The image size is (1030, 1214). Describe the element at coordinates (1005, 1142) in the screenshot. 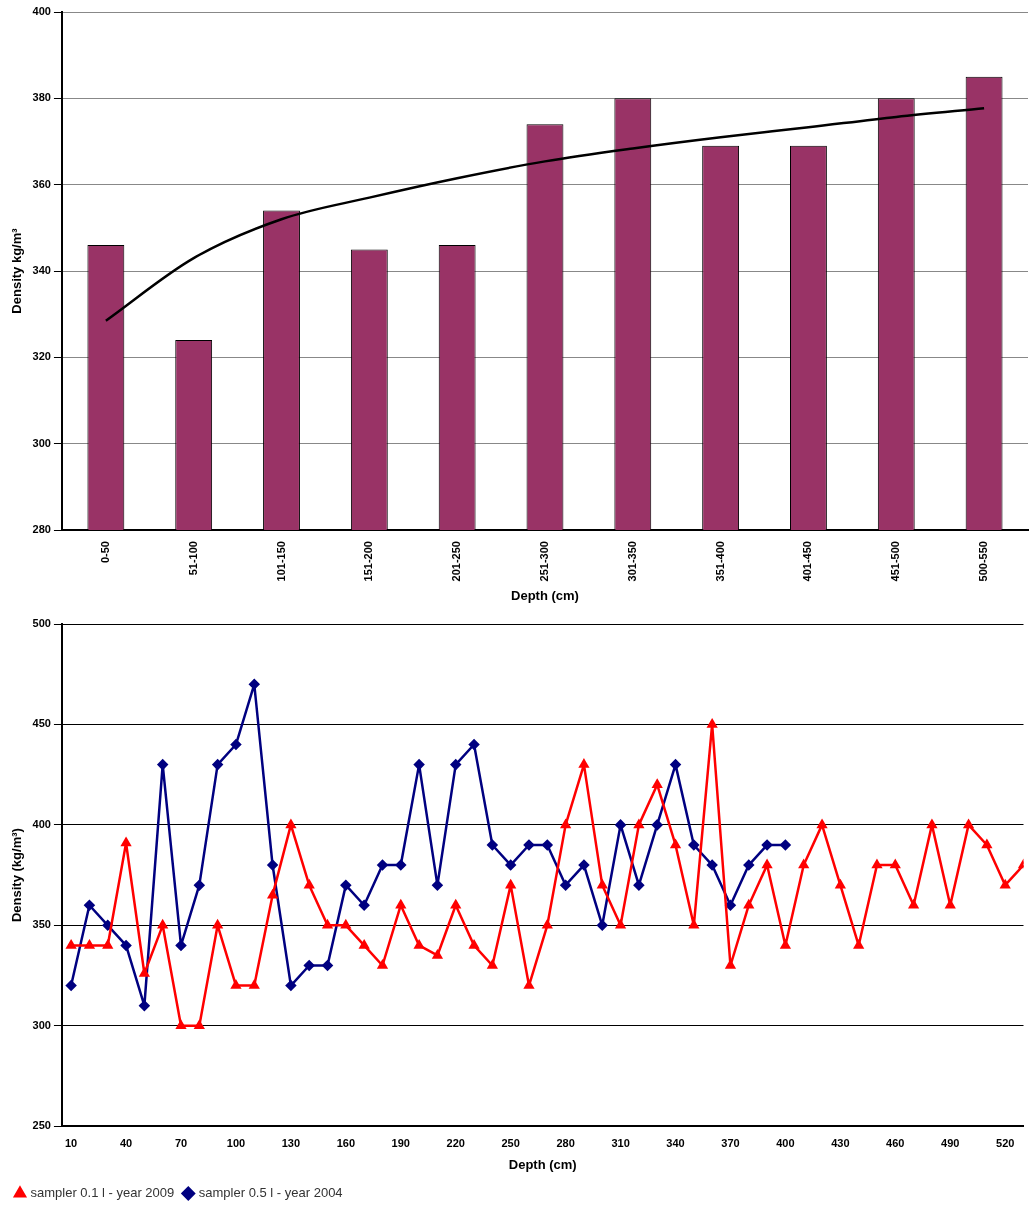

I see `x-tick-label: 520` at that location.